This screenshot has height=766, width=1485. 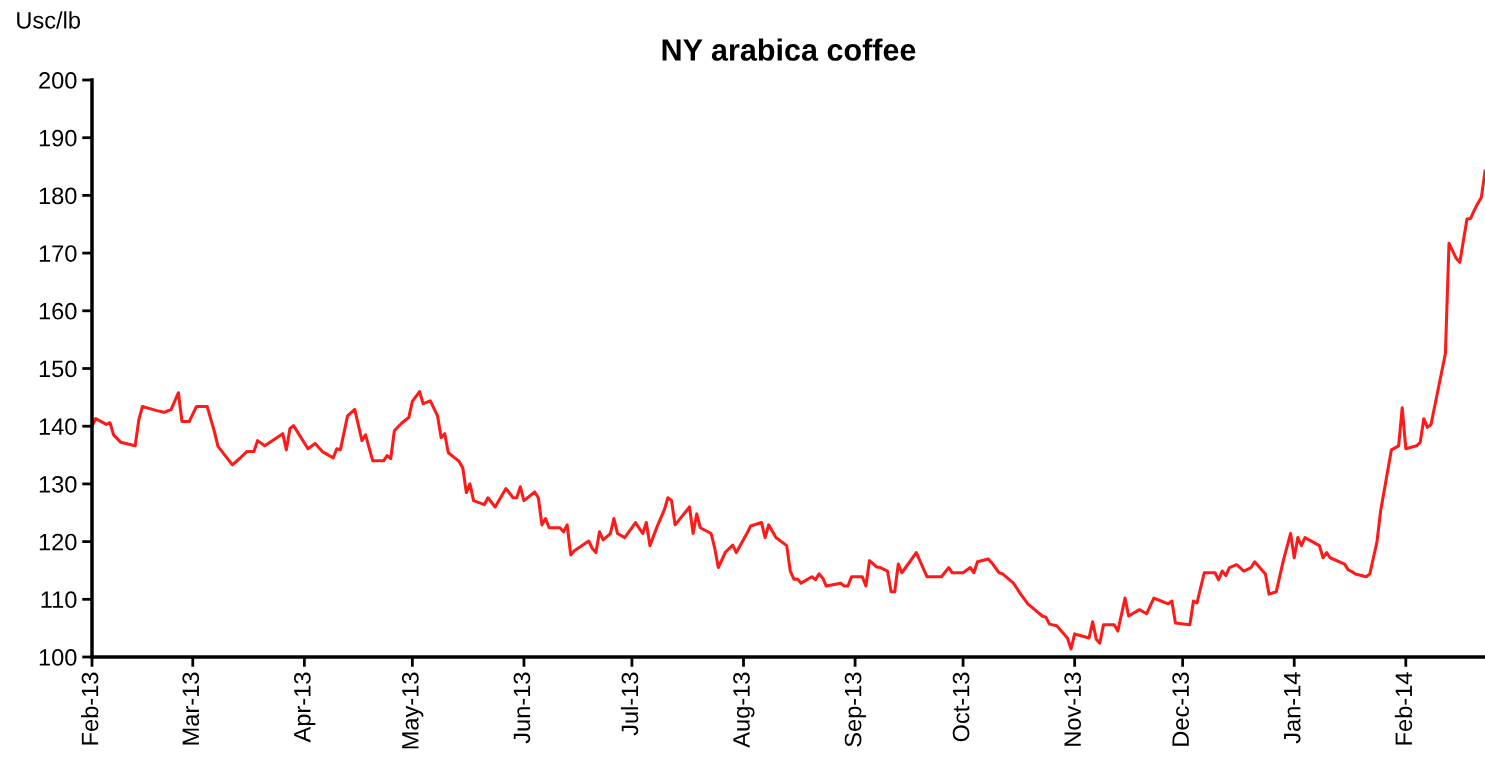 What do you see at coordinates (629, 704) in the screenshot?
I see `x-tick-label: Jul-13` at bounding box center [629, 704].